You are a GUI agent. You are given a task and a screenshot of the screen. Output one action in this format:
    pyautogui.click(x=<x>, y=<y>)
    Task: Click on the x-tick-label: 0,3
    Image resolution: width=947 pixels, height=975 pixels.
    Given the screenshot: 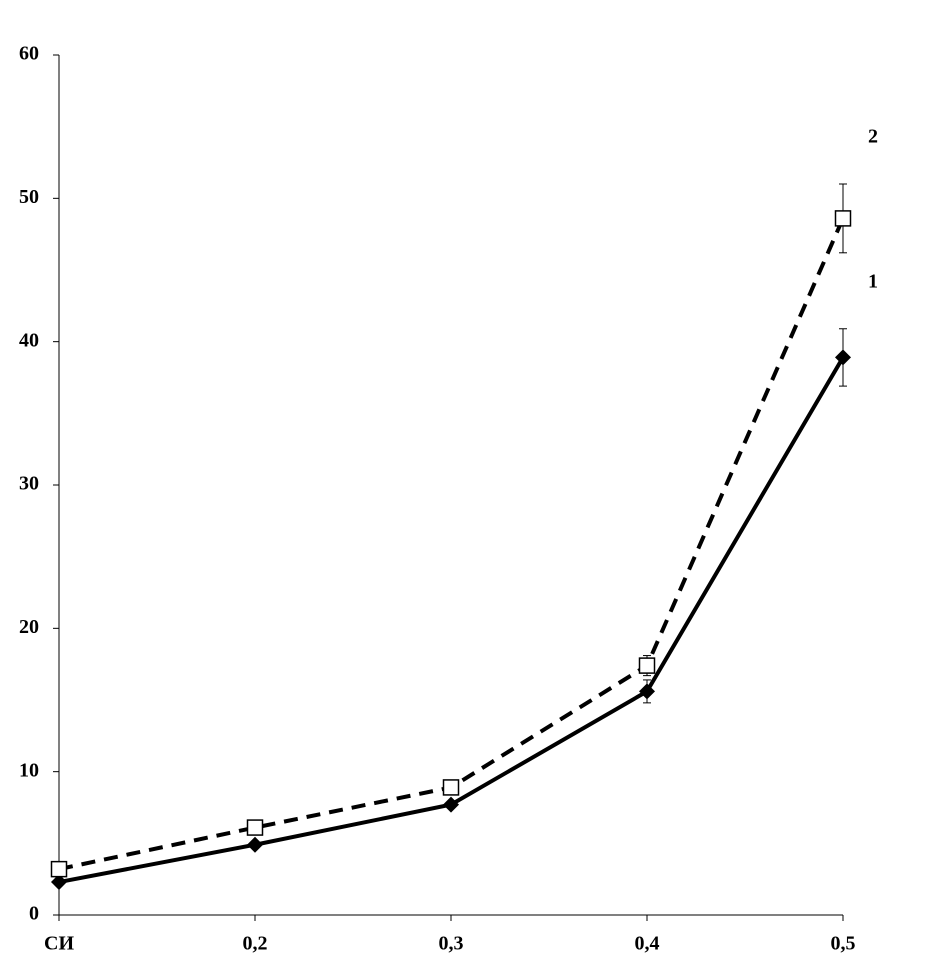 What is the action you would take?
    pyautogui.click(x=451, y=944)
    